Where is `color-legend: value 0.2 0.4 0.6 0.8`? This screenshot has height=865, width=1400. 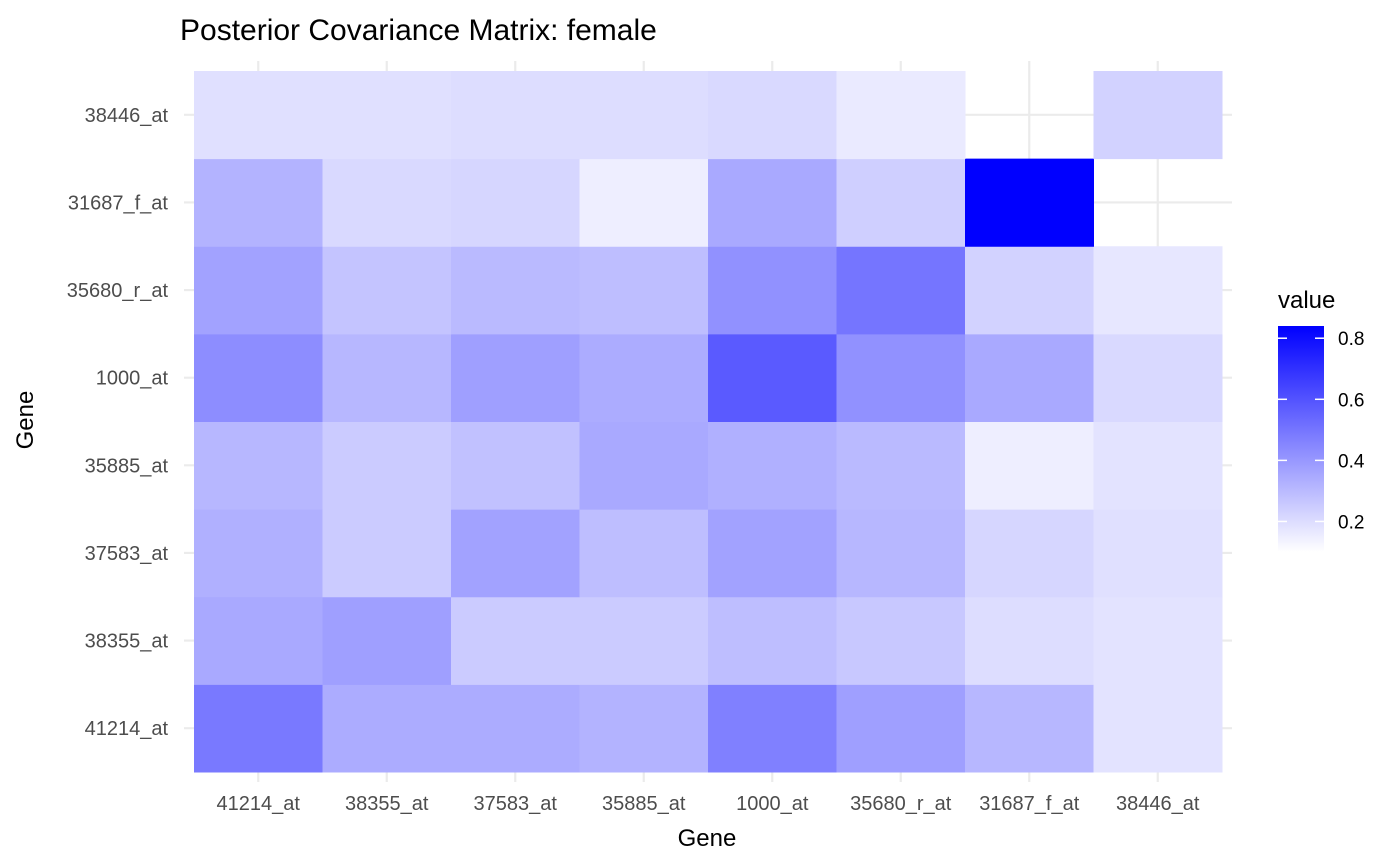
color-legend: value 0.2 0.4 0.6 0.8 is located at coordinates (1321, 419).